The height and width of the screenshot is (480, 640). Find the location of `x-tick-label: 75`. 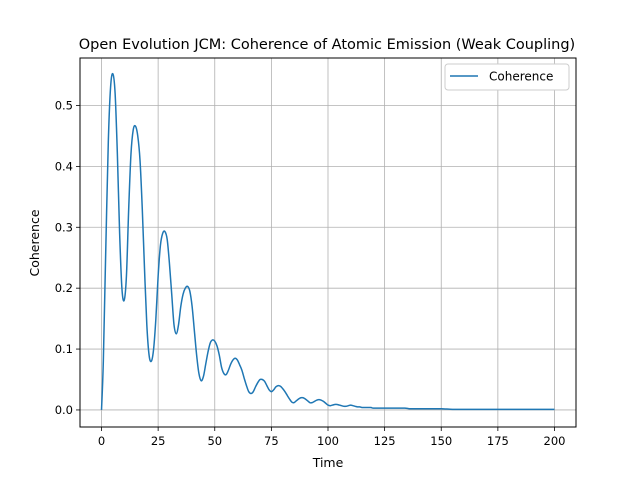

x-tick-label: 75 is located at coordinates (271, 441).